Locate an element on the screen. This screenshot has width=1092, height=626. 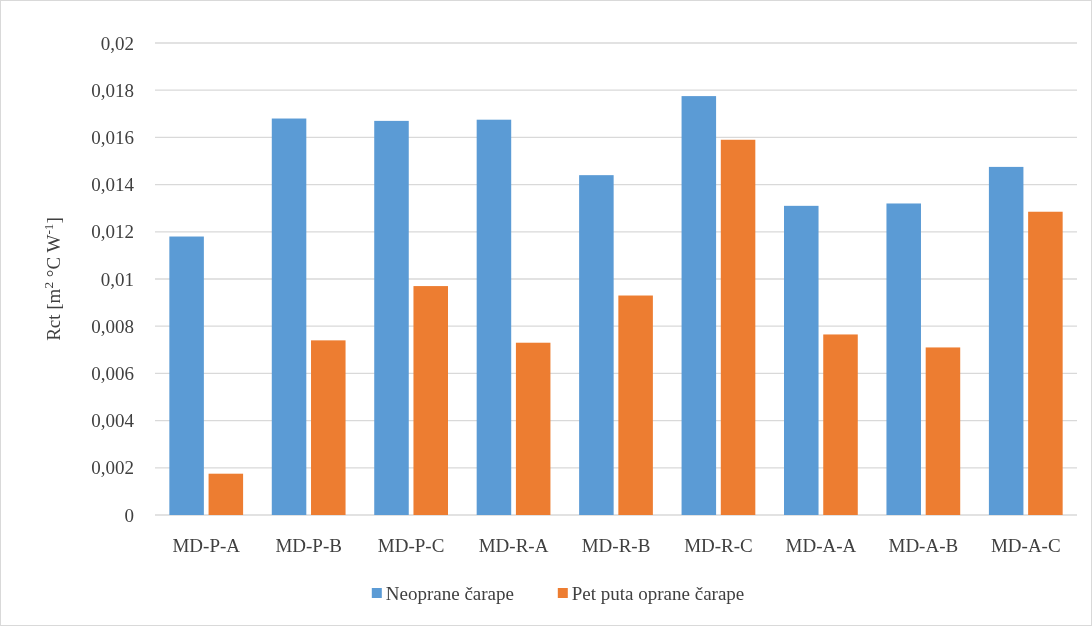
x-tick-label: MD-P-C is located at coordinates (411, 545).